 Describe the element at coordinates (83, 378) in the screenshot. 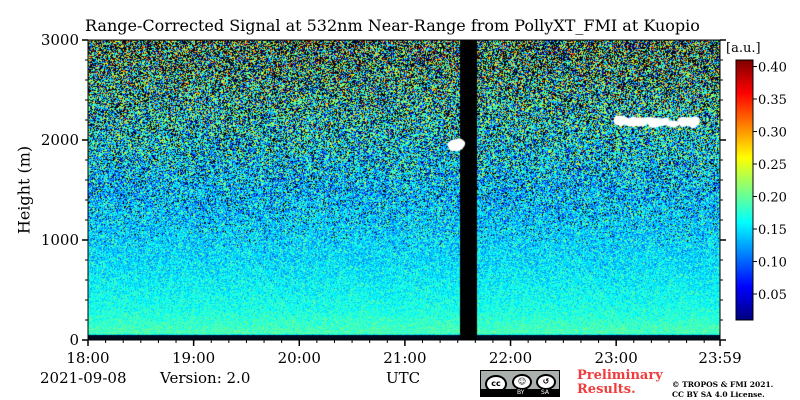

I see `footer-date: 2021-09-08` at that location.